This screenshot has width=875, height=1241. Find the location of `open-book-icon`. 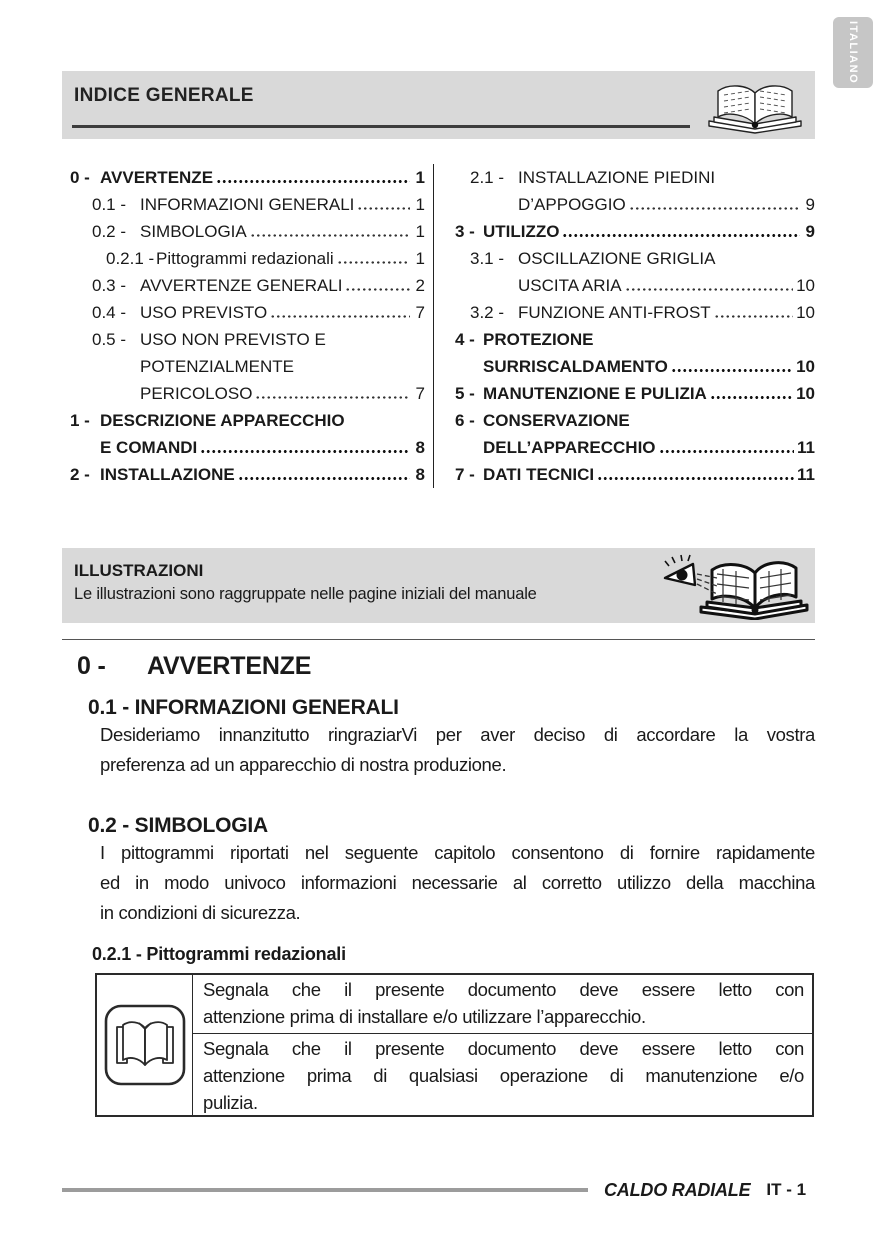

open-book-icon is located at coordinates (755, 109).